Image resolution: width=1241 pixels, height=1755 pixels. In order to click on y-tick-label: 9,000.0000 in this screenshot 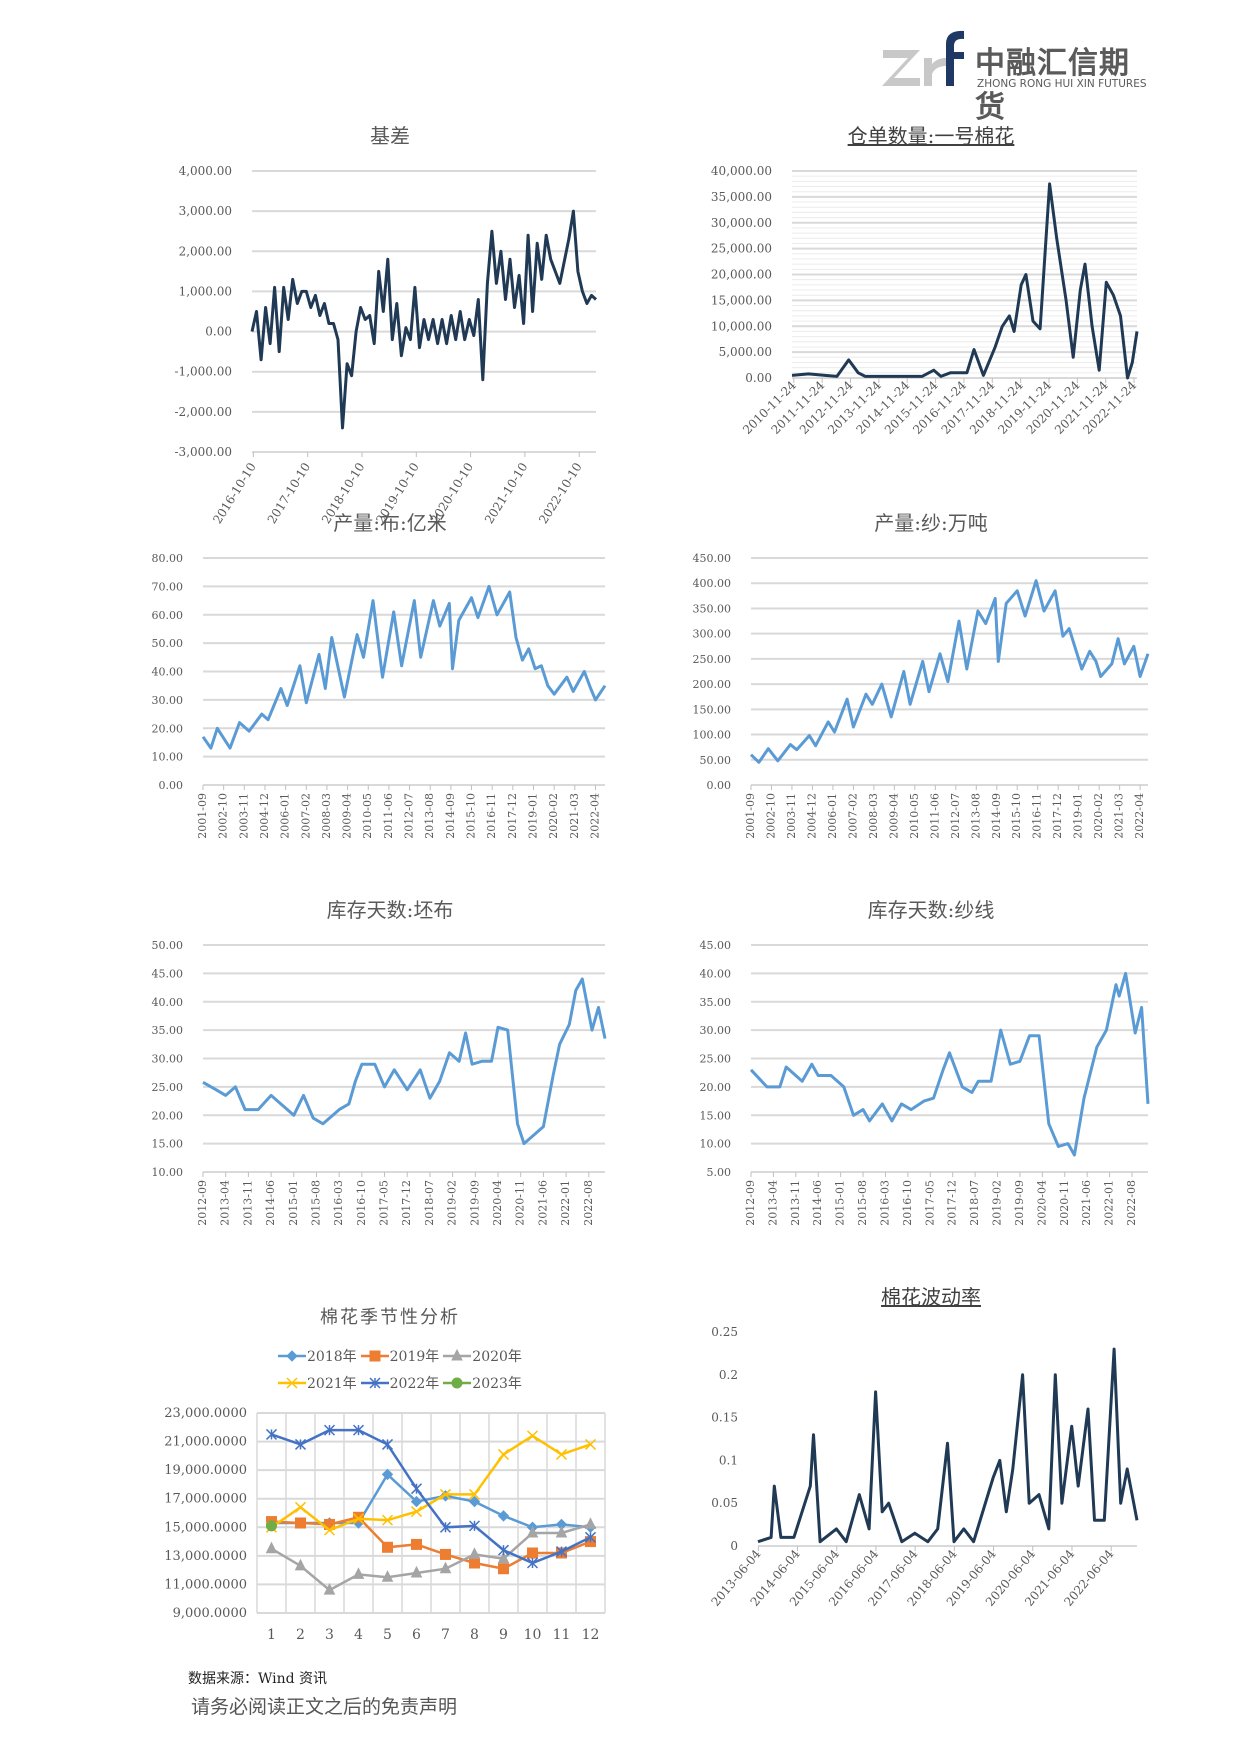, I will do `click(210, 1613)`.